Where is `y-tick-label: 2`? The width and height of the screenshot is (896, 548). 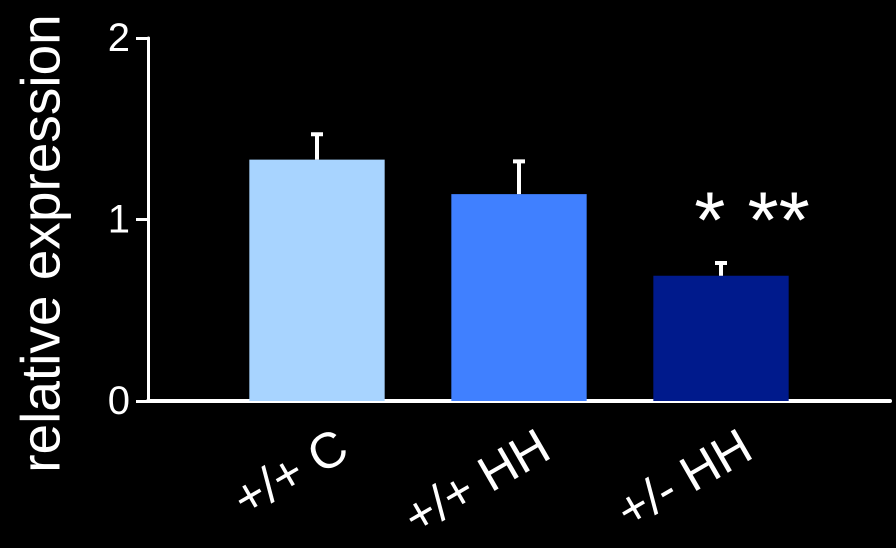 y-tick-label: 2 is located at coordinates (119, 38).